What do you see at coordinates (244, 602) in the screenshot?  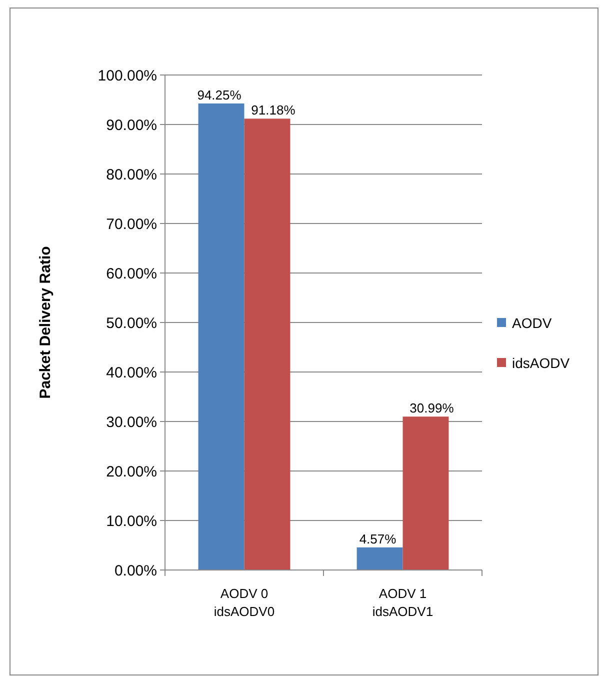 I see `x-tick-label: AODV 0 idsAODV0` at bounding box center [244, 602].